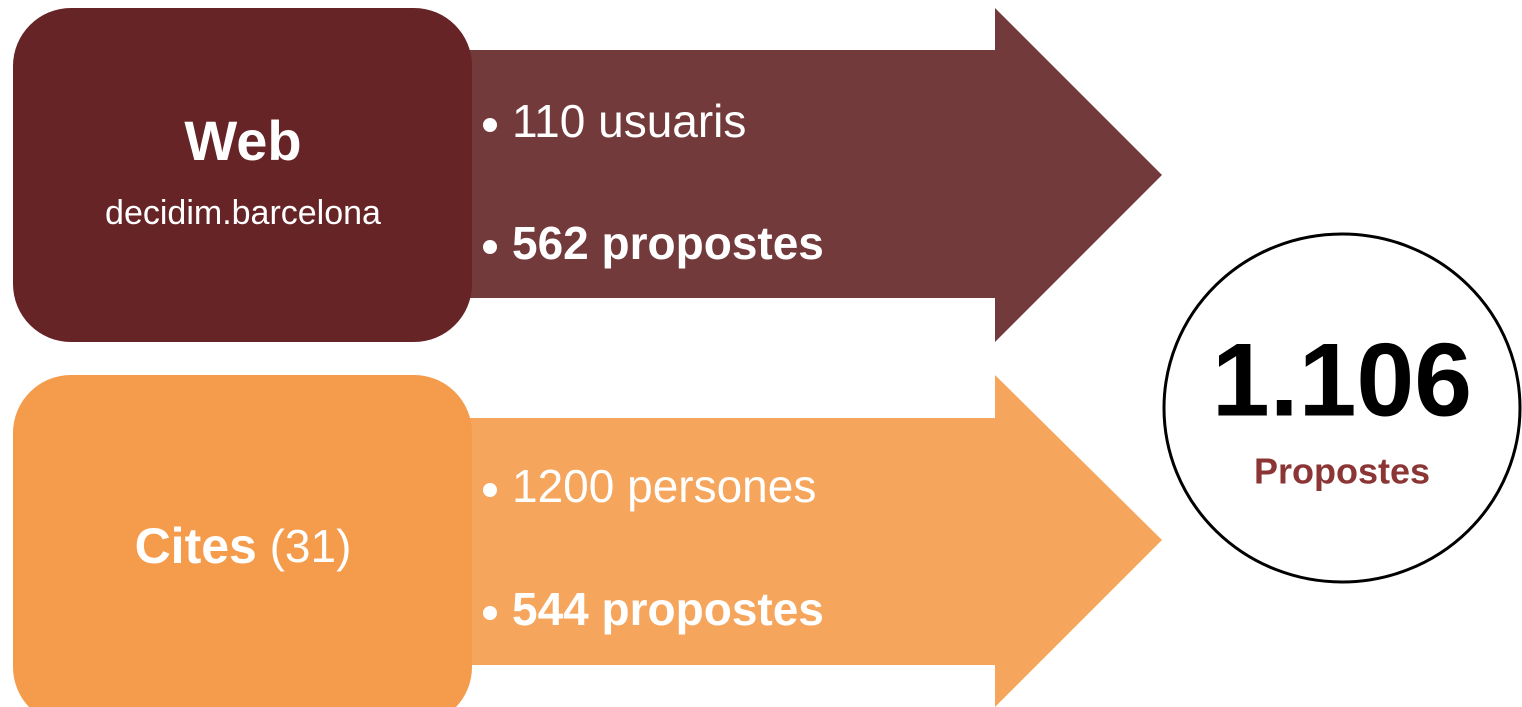 This screenshot has height=707, width=1522. I want to click on row-heading: Cites (31), so click(243, 546).